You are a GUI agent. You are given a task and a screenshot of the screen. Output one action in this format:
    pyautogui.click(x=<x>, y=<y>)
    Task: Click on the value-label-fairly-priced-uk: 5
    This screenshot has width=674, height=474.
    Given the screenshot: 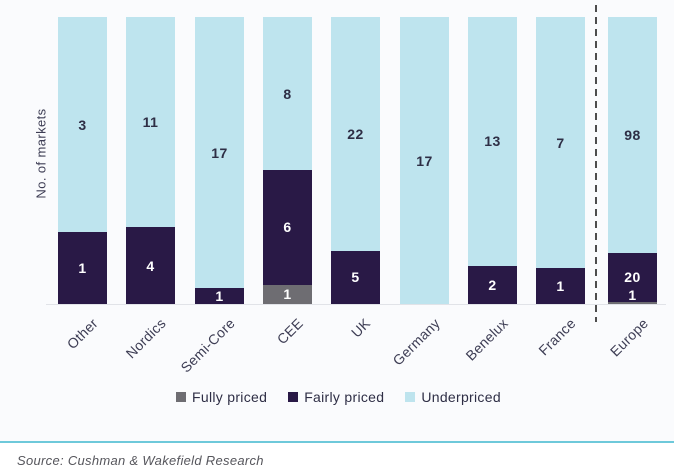 What is the action you would take?
    pyautogui.click(x=355, y=277)
    